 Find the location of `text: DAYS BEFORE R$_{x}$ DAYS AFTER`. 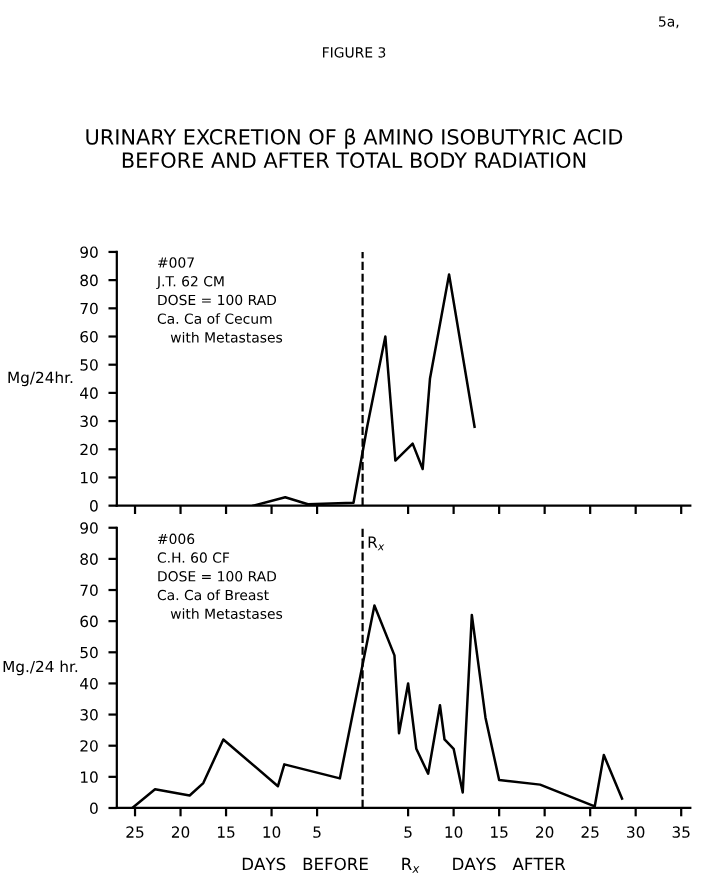

text: DAYS BEFORE R$_{x}$ DAYS AFTER is located at coordinates (404, 865).